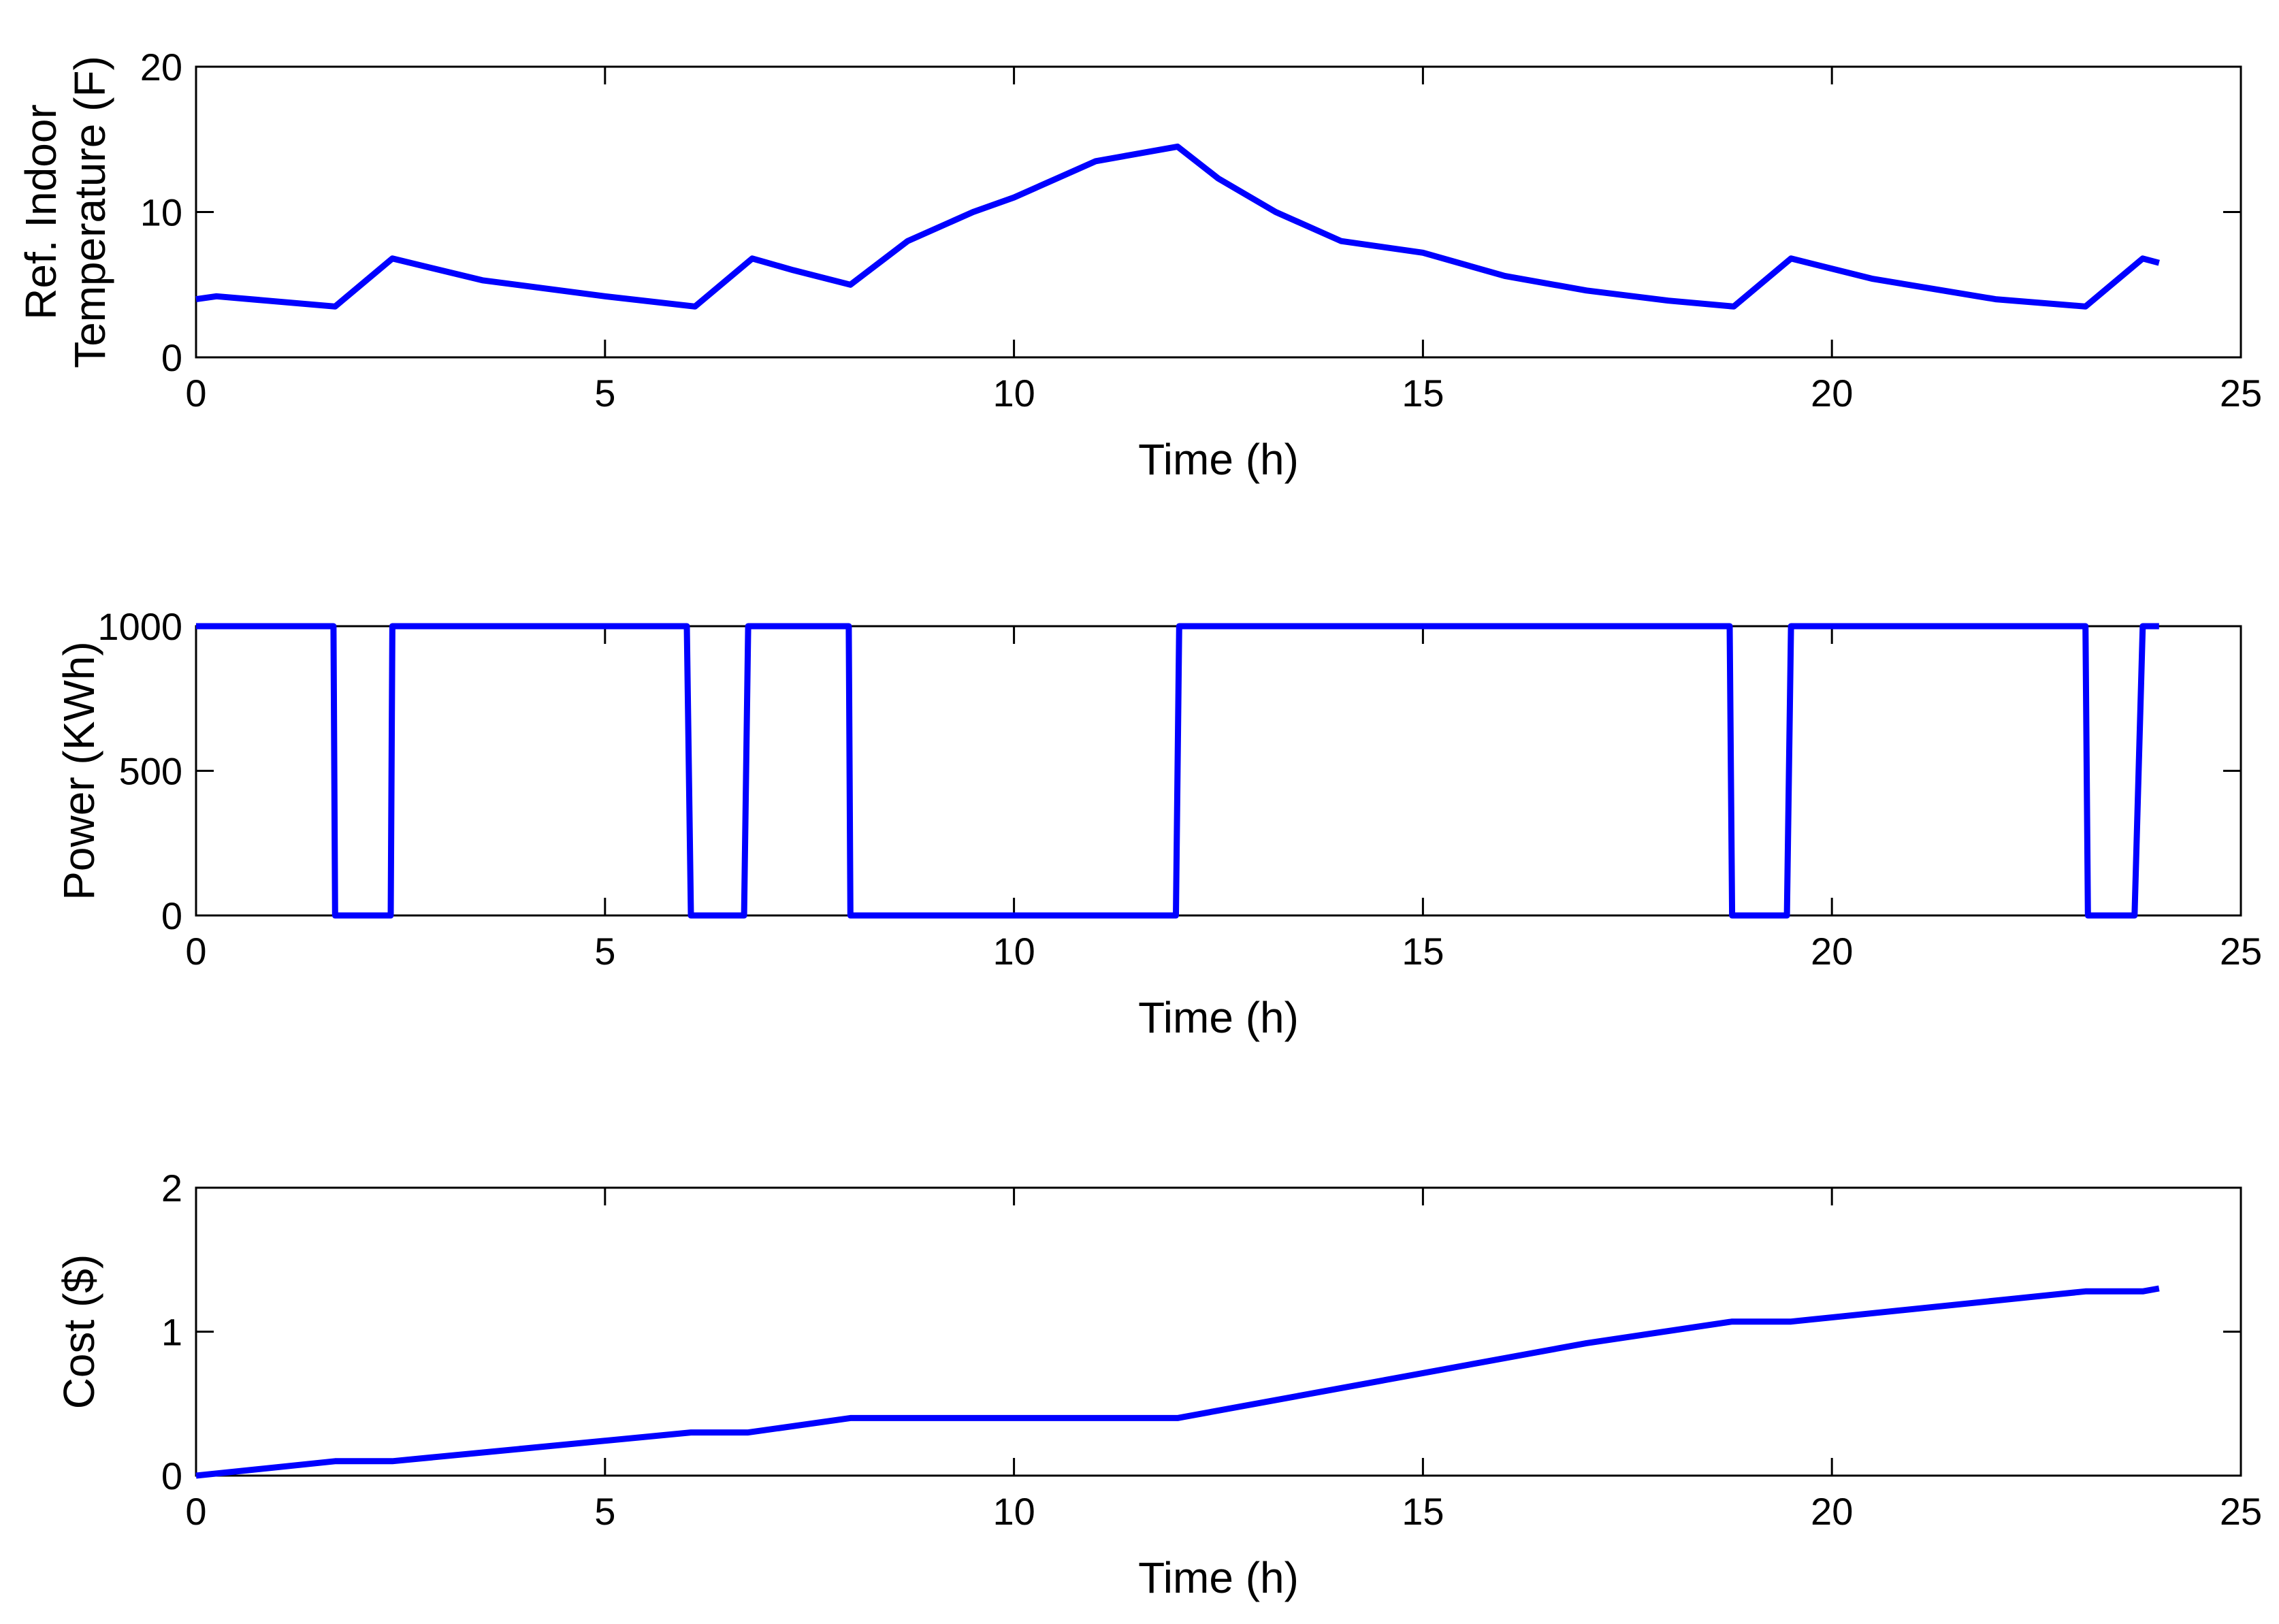 This screenshot has width=2279, height=1624. What do you see at coordinates (1423, 1511) in the screenshot?
I see `cost-xtick-label-3: 15` at bounding box center [1423, 1511].